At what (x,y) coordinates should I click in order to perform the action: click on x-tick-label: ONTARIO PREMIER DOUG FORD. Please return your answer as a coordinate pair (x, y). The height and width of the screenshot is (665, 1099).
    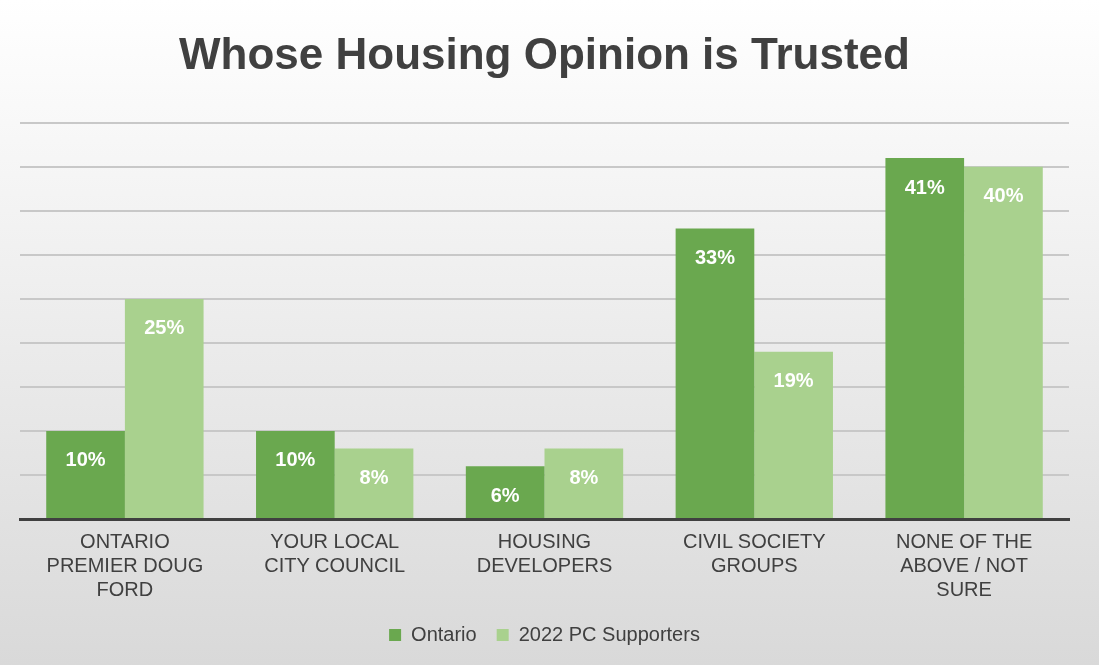
    Looking at the image, I should click on (125, 564).